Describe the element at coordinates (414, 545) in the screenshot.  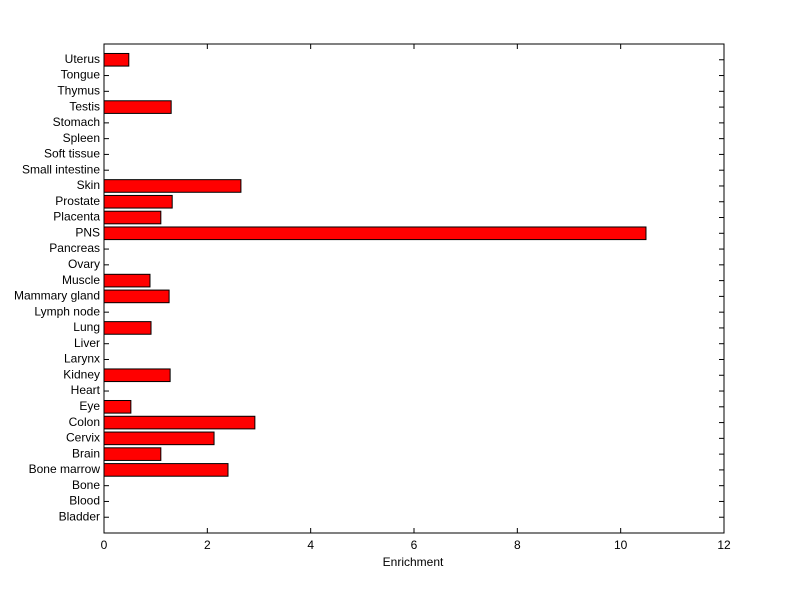
I see `x-tick-label: 6` at that location.